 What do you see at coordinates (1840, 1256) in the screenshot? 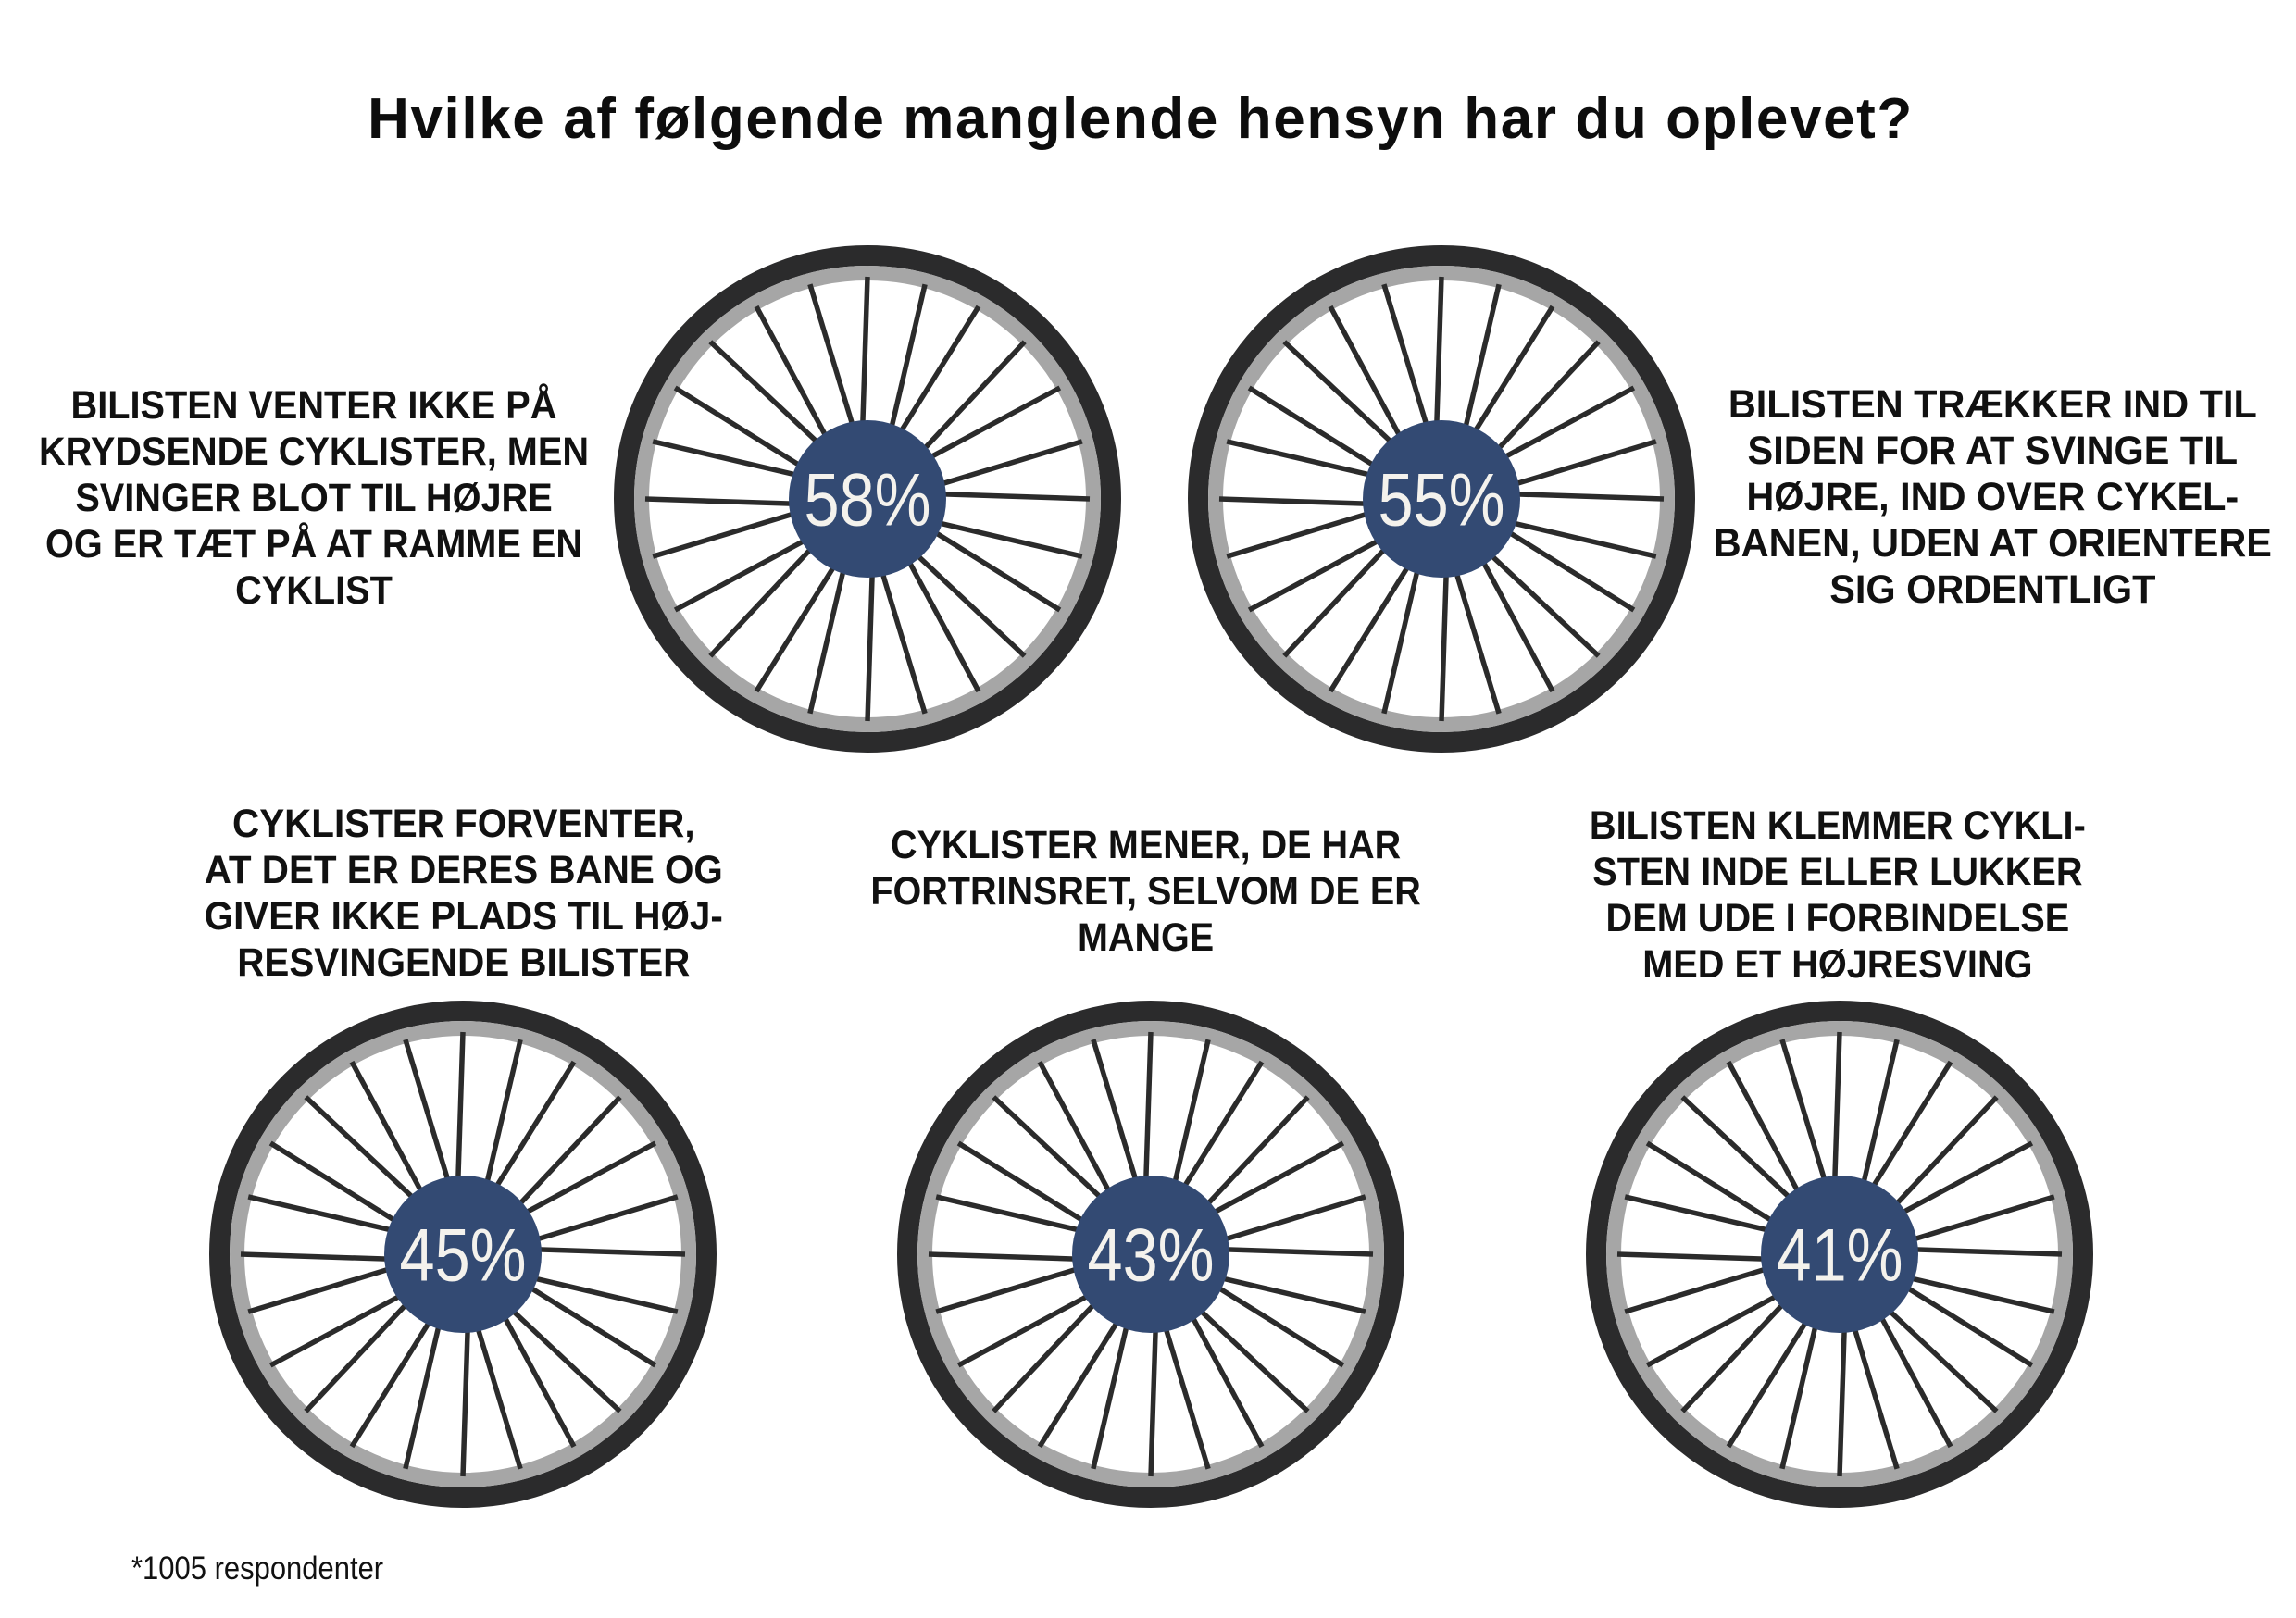
I see `svg-text: 41%` at bounding box center [1840, 1256].